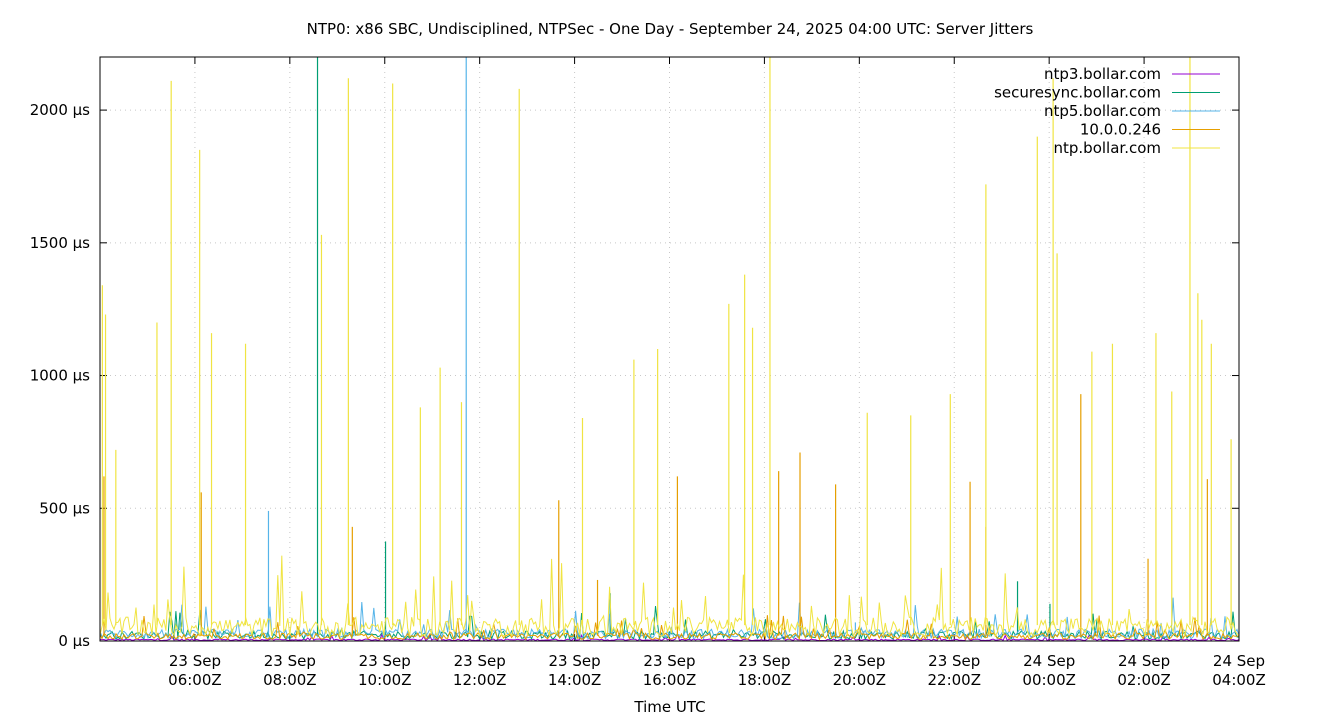  What do you see at coordinates (1144, 680) in the screenshot?
I see `x-tick-label-time: 02:00Z` at bounding box center [1144, 680].